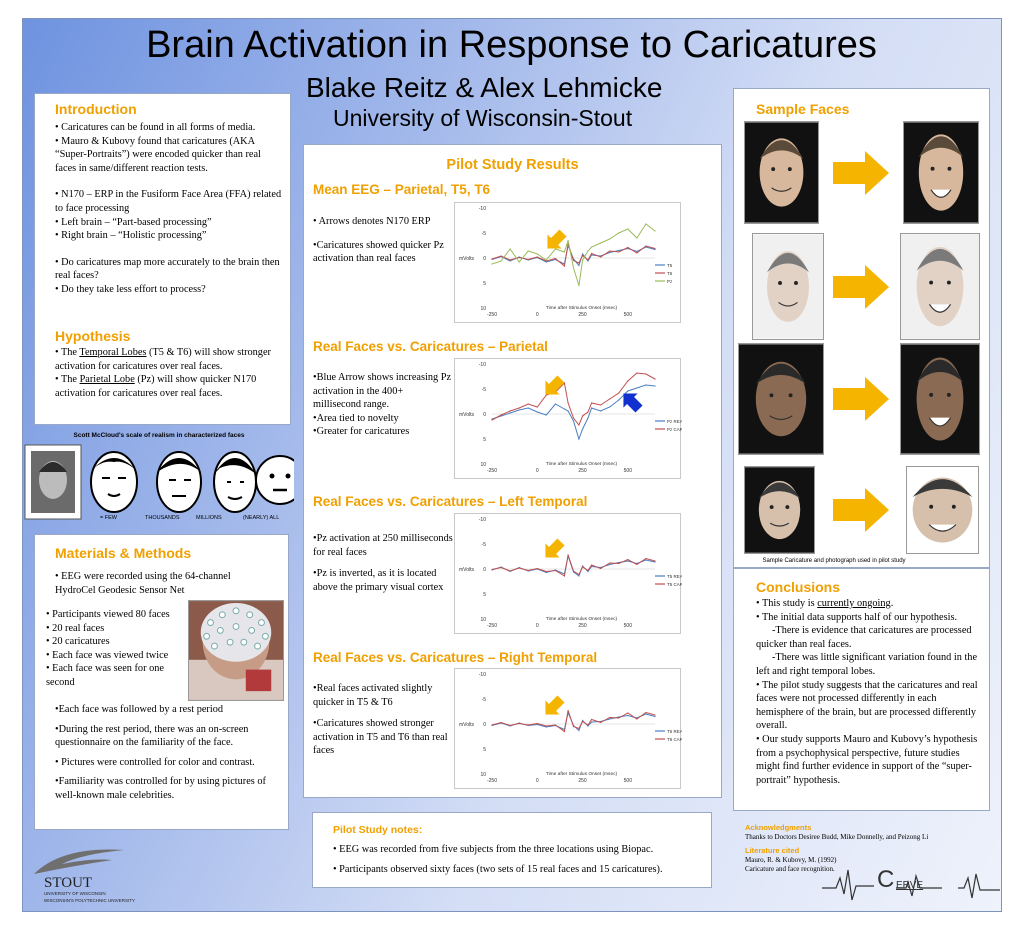 The image size is (1023, 934). Describe the element at coordinates (512, 165) in the screenshot. I see `pilot-results-heading: Pilot Study Results` at that location.